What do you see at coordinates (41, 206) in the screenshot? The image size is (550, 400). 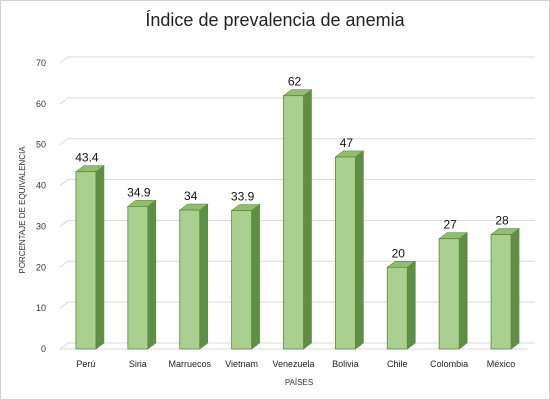 I see `y-axis-ticks: 0 10 20 30 40 50 60 70` at bounding box center [41, 206].